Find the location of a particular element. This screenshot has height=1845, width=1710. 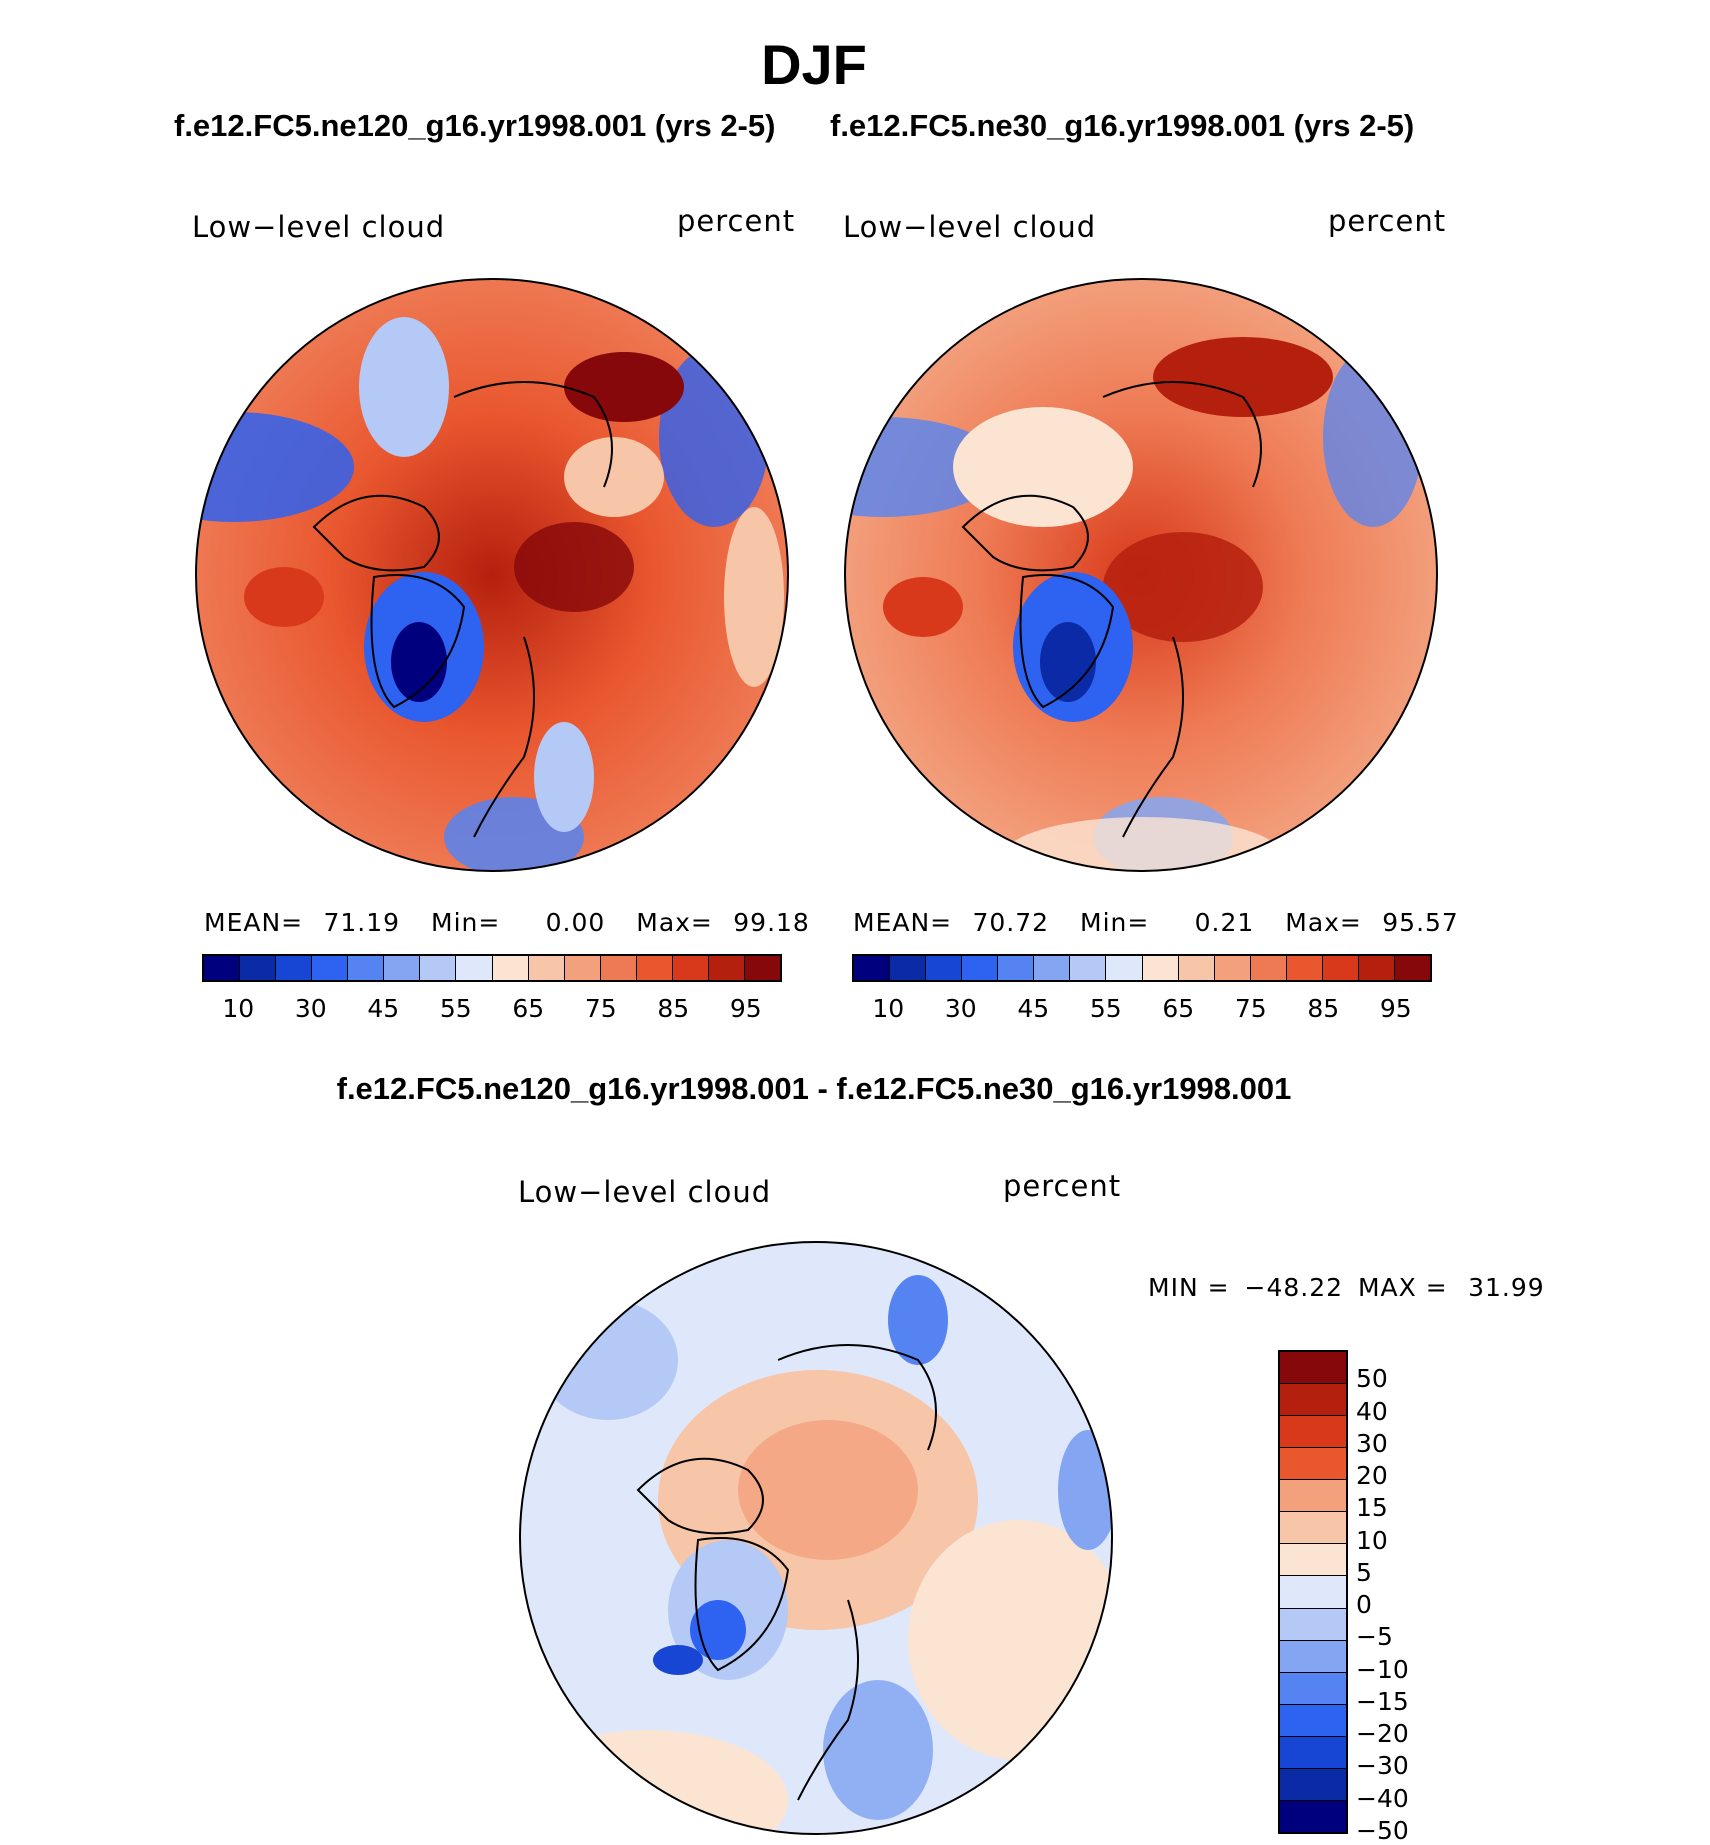

diff-min-value: −48.22 is located at coordinates (1294, 1287).